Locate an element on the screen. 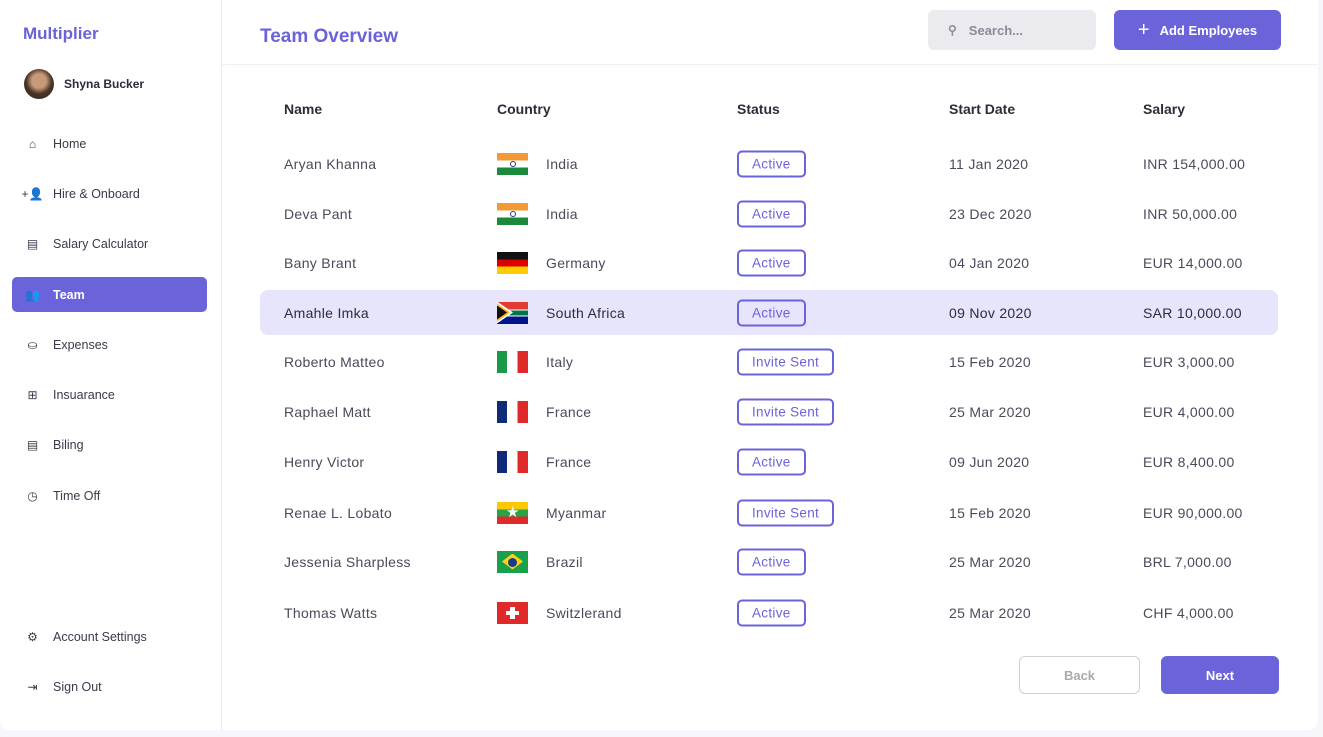 This screenshot has width=1323, height=737. back-button: Back is located at coordinates (1079, 675).